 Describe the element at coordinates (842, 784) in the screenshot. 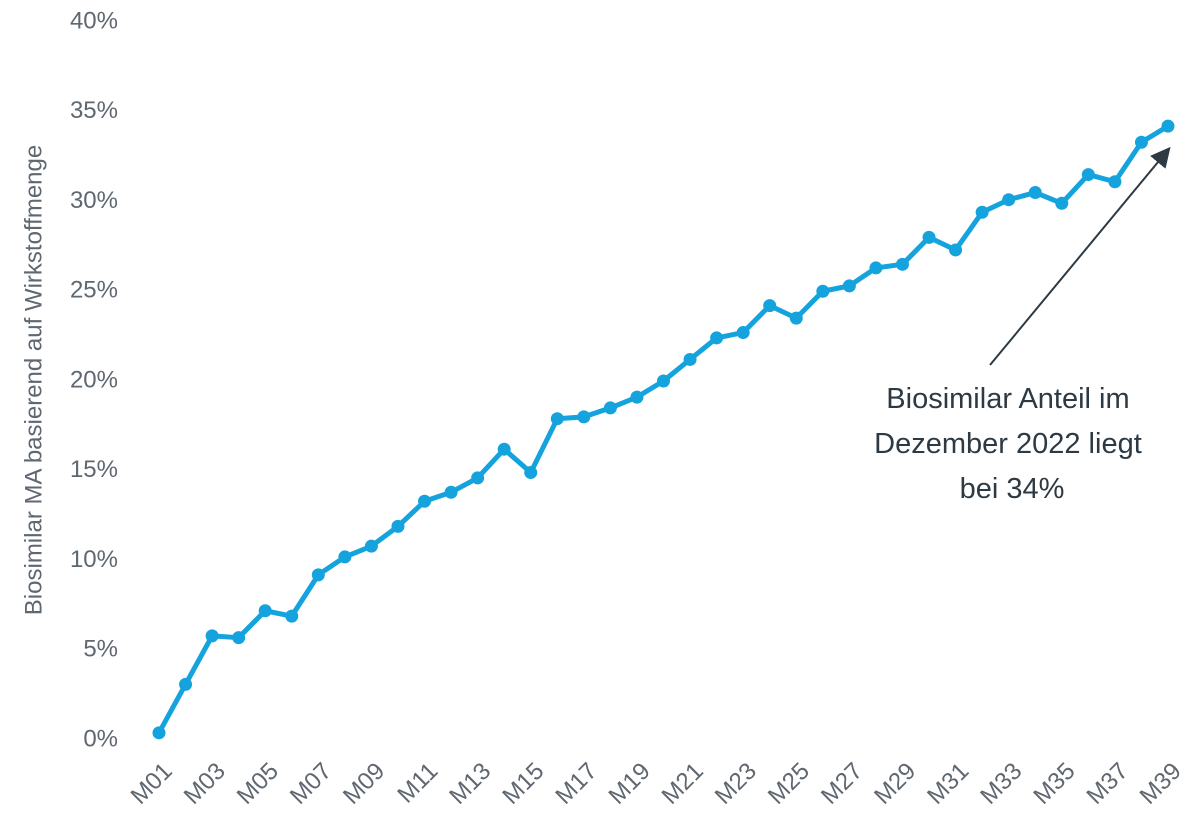

I see `x-tick-label: M27` at that location.